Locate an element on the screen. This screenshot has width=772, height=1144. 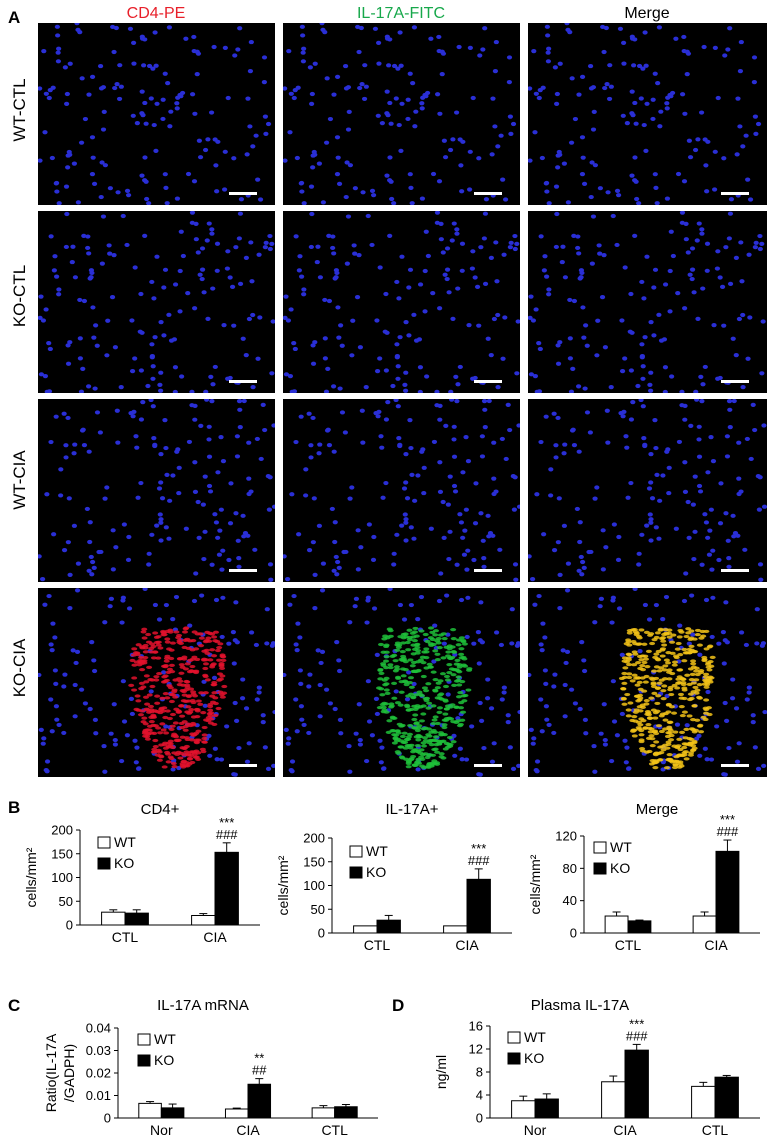
micrograph-wt-cia-merge is located at coordinates (647, 490).